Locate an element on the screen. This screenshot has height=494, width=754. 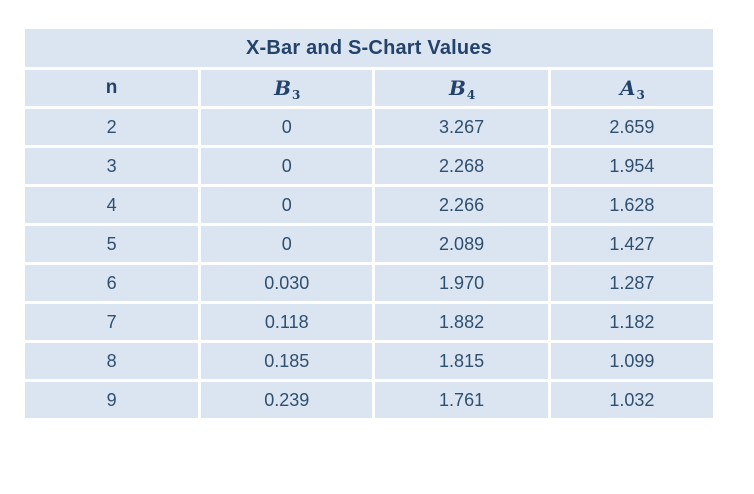
math-subscript: 4 is located at coordinates (471, 94).